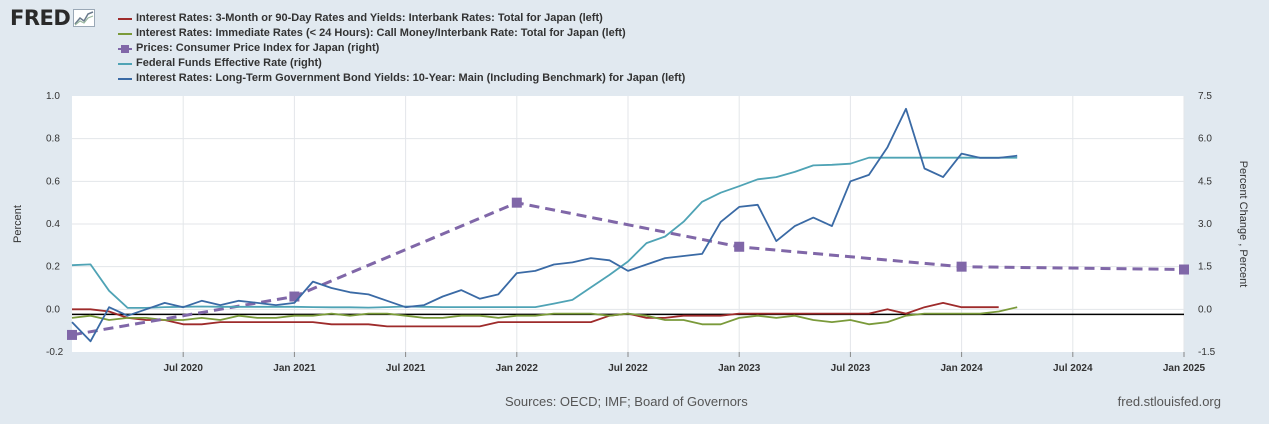  What do you see at coordinates (1243, 224) in the screenshot?
I see `y-axis-title-right: Percent Change , Percent` at bounding box center [1243, 224].